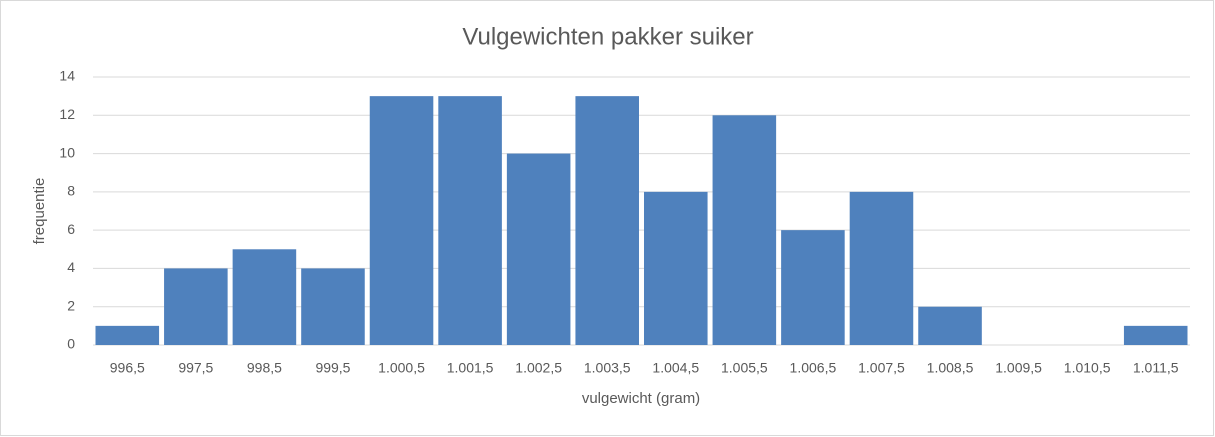 The width and height of the screenshot is (1215, 437). What do you see at coordinates (67, 152) in the screenshot?
I see `y-tick-label: 10` at bounding box center [67, 152].